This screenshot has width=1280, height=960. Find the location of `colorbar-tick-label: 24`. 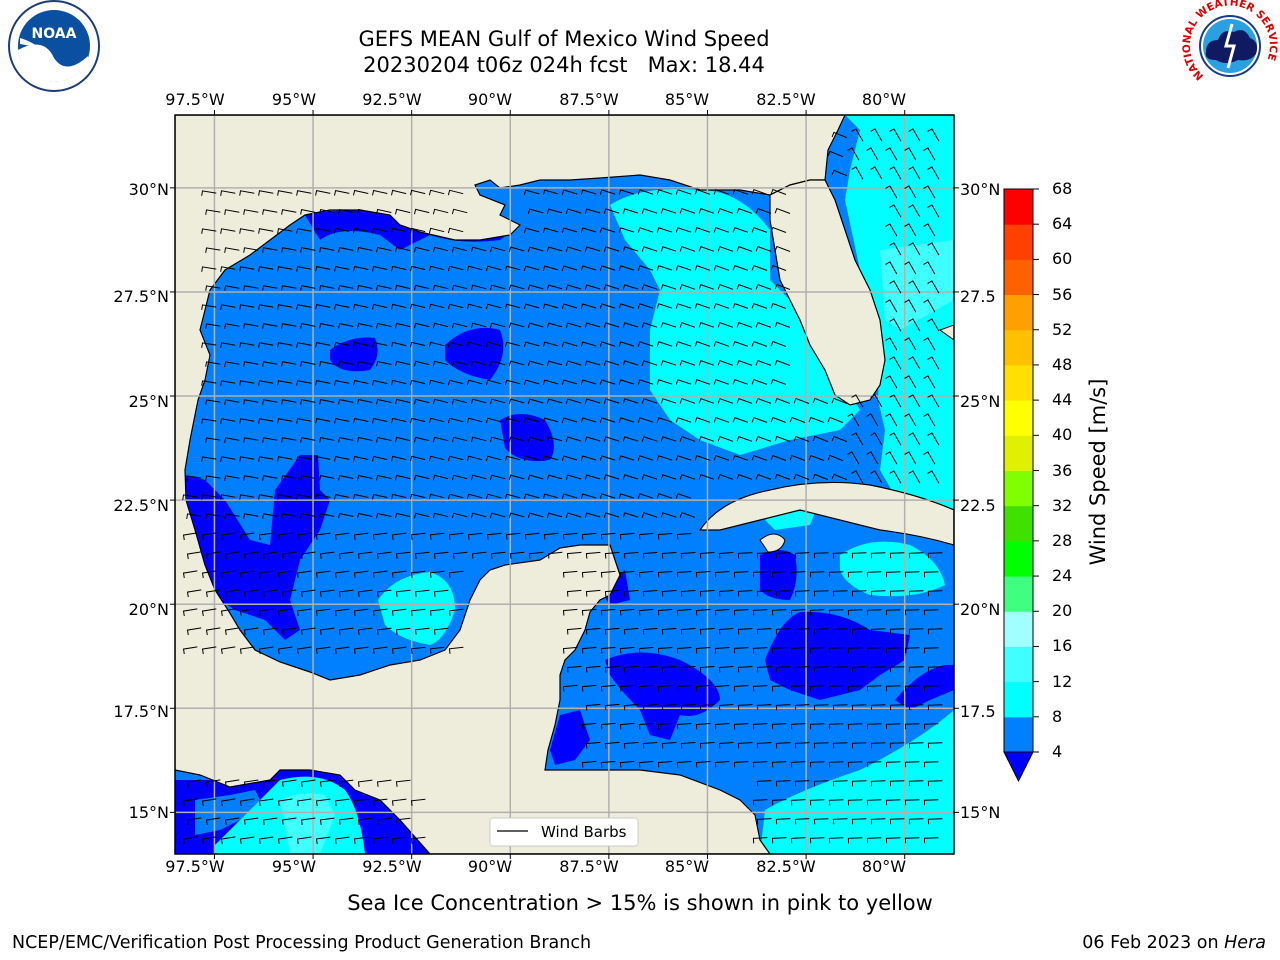

colorbar-tick-label: 24 is located at coordinates (1062, 576).